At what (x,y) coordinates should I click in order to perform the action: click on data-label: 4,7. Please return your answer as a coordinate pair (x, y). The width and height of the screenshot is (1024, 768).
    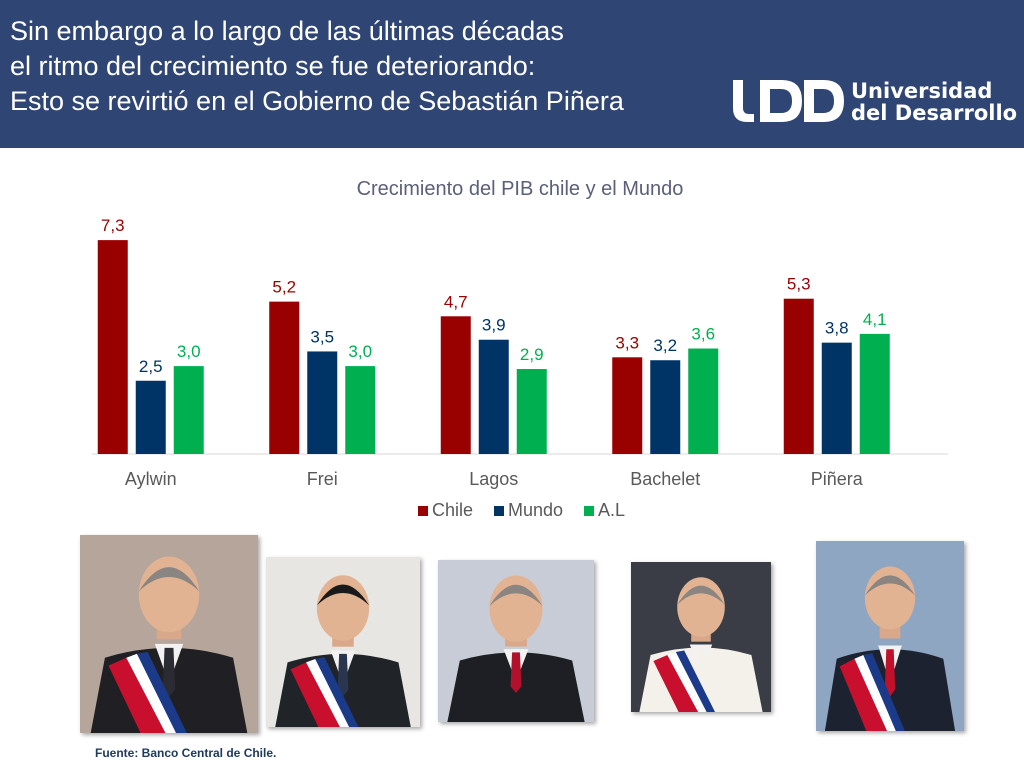
    Looking at the image, I should click on (456, 301).